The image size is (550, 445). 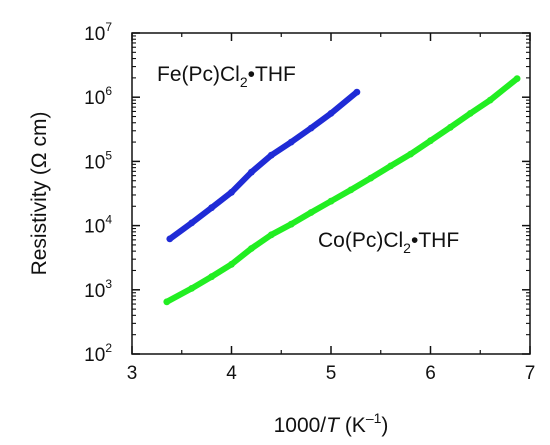 I want to click on series-label-0: Fe(Pc)Cl2•THF, so click(x=226, y=76).